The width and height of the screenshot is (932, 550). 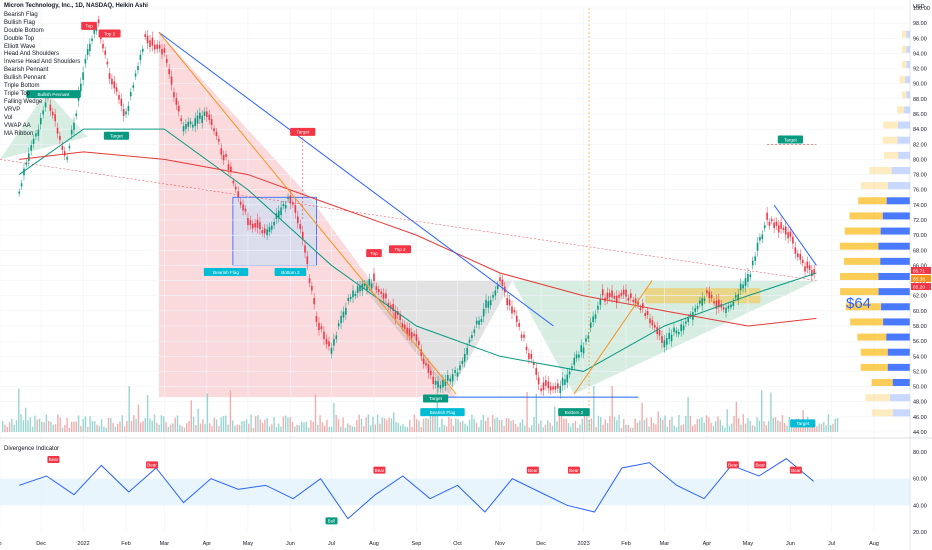 I want to click on legend-item: Bearish Flag, so click(x=21, y=14).